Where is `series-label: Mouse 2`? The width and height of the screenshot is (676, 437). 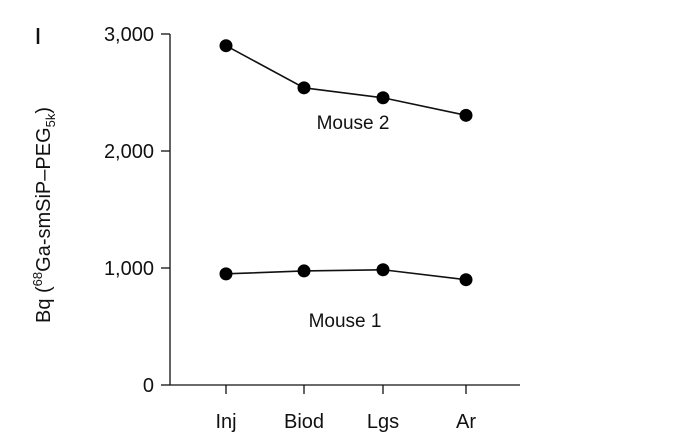
series-label: Mouse 2 is located at coordinates (353, 123).